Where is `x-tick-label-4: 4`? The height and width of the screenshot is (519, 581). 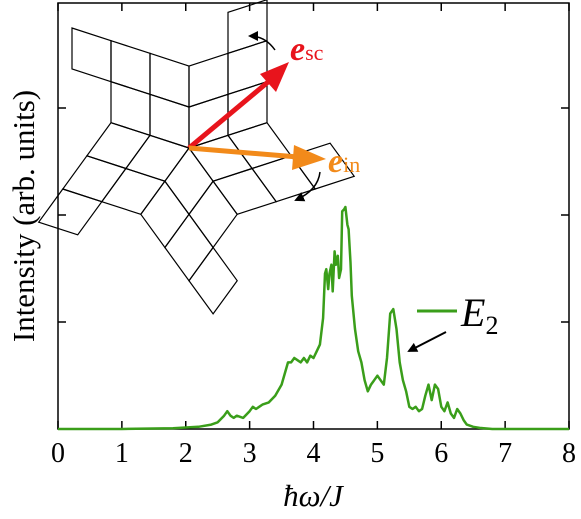 x-tick-label-4: 4 is located at coordinates (314, 453).